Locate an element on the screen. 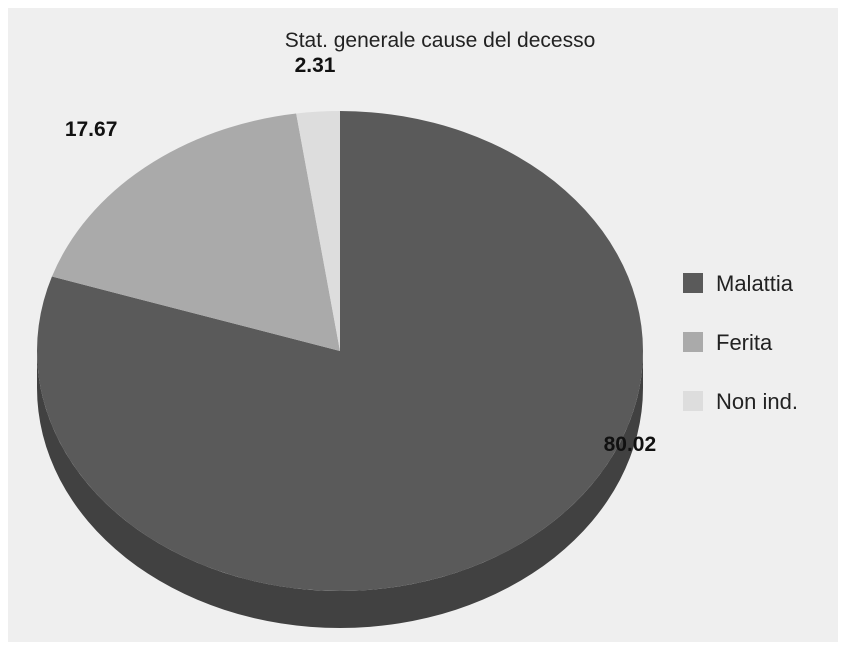 This screenshot has height=649, width=846. legend-label-non-ind: Non ind. is located at coordinates (757, 401).